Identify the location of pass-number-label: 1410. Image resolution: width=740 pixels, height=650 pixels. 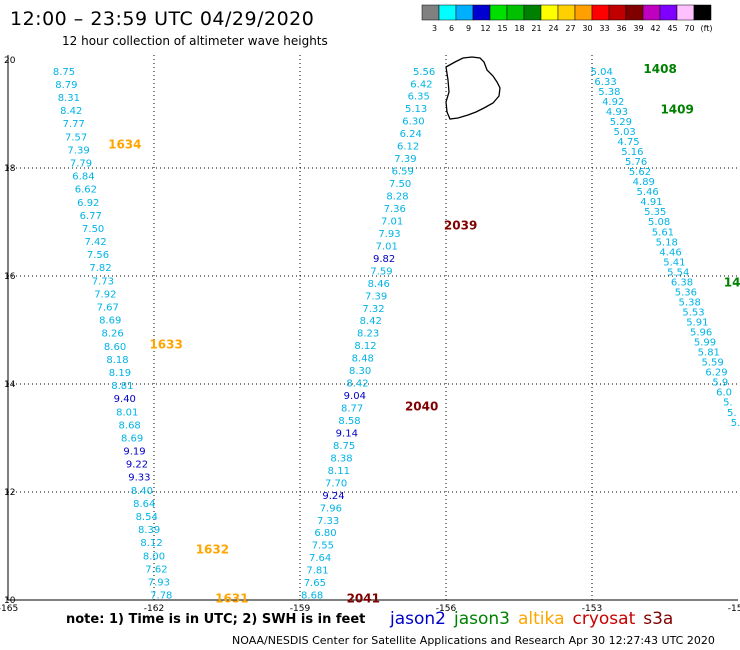
(732, 282).